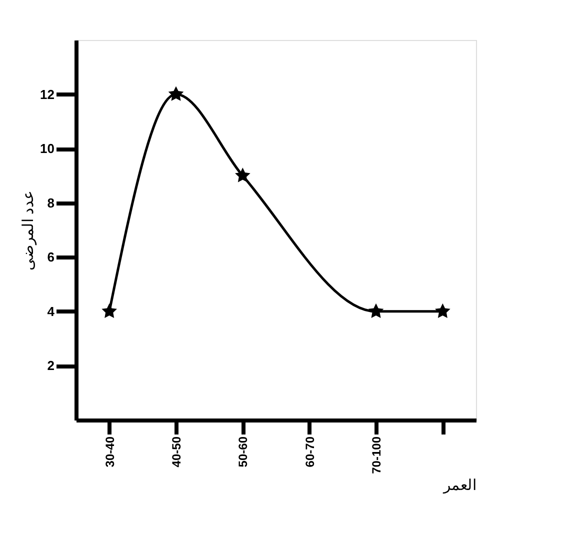 The height and width of the screenshot is (537, 569). Describe the element at coordinates (177, 452) in the screenshot. I see `x-tick-label: 40-50` at that location.